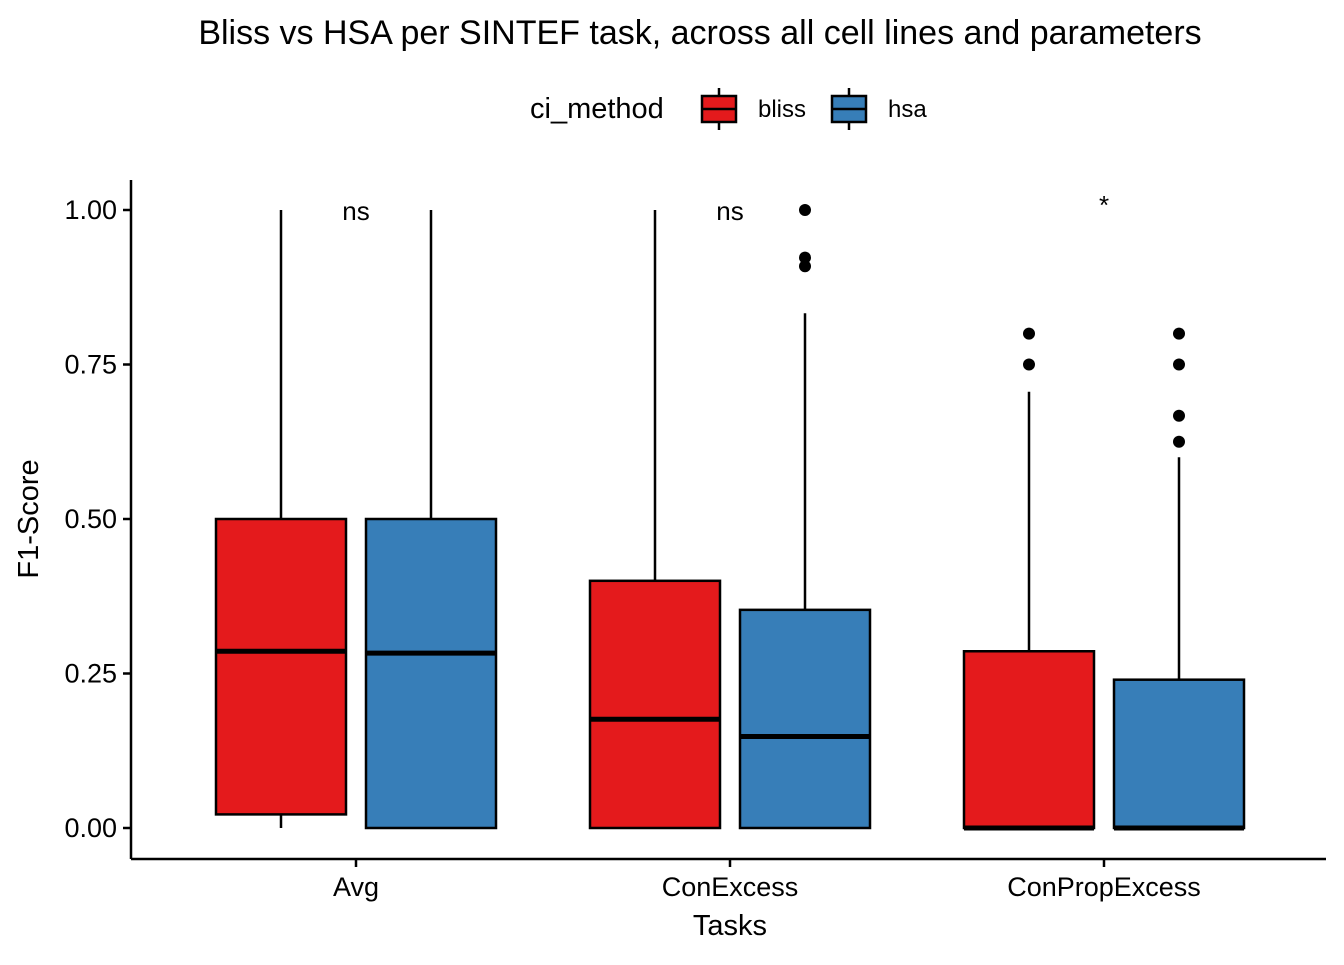  I want to click on box-hsa-ConExcess, so click(805, 517).